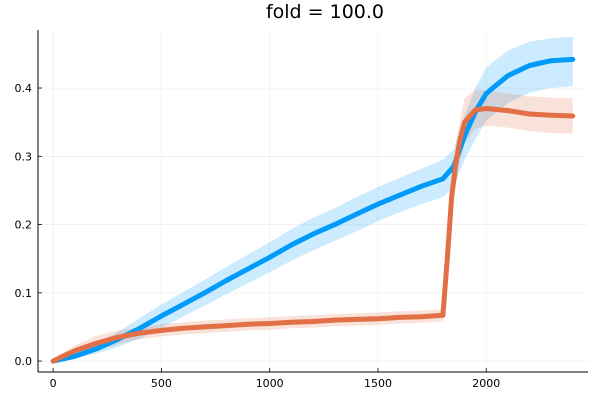 The height and width of the screenshot is (405, 600). What do you see at coordinates (24, 88) in the screenshot?
I see `y-tick-label: 0.4` at bounding box center [24, 88].